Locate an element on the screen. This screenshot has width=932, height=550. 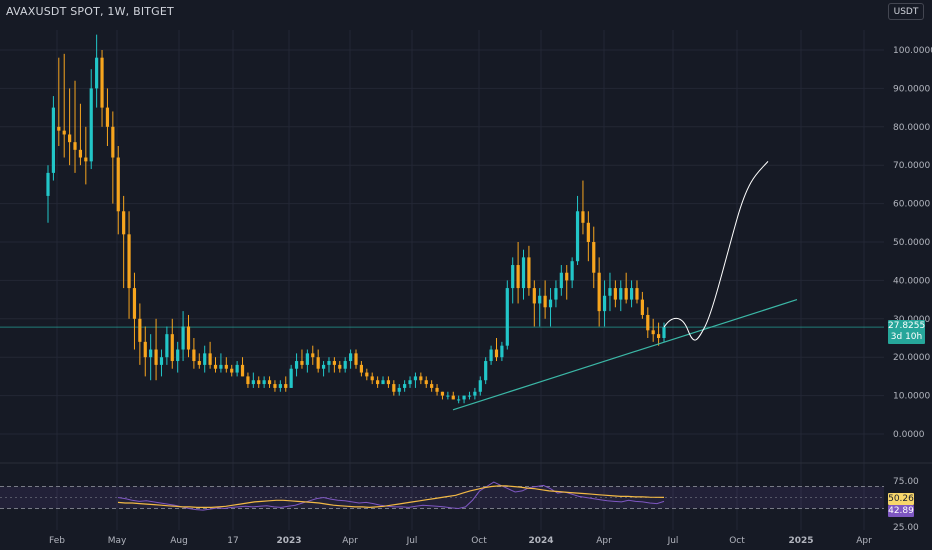
x-tick-label: 2024 is located at coordinates (540, 541).